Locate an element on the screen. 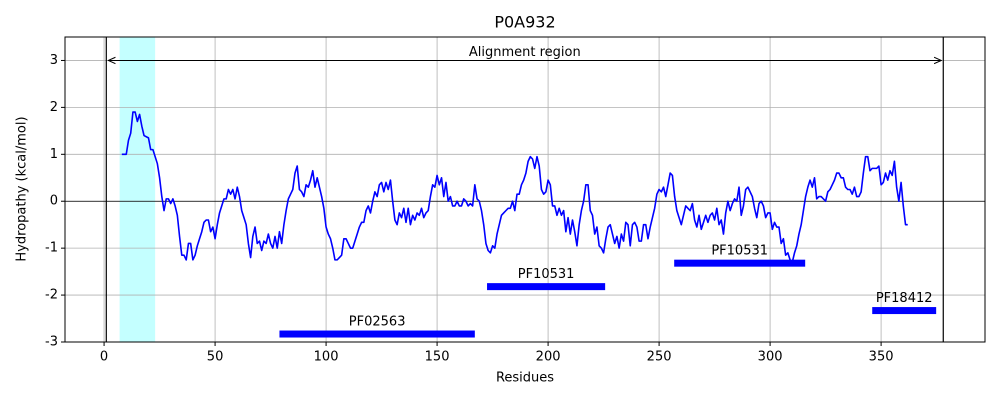 The height and width of the screenshot is (400, 1000). y-tick-label: 0 is located at coordinates (54, 201).